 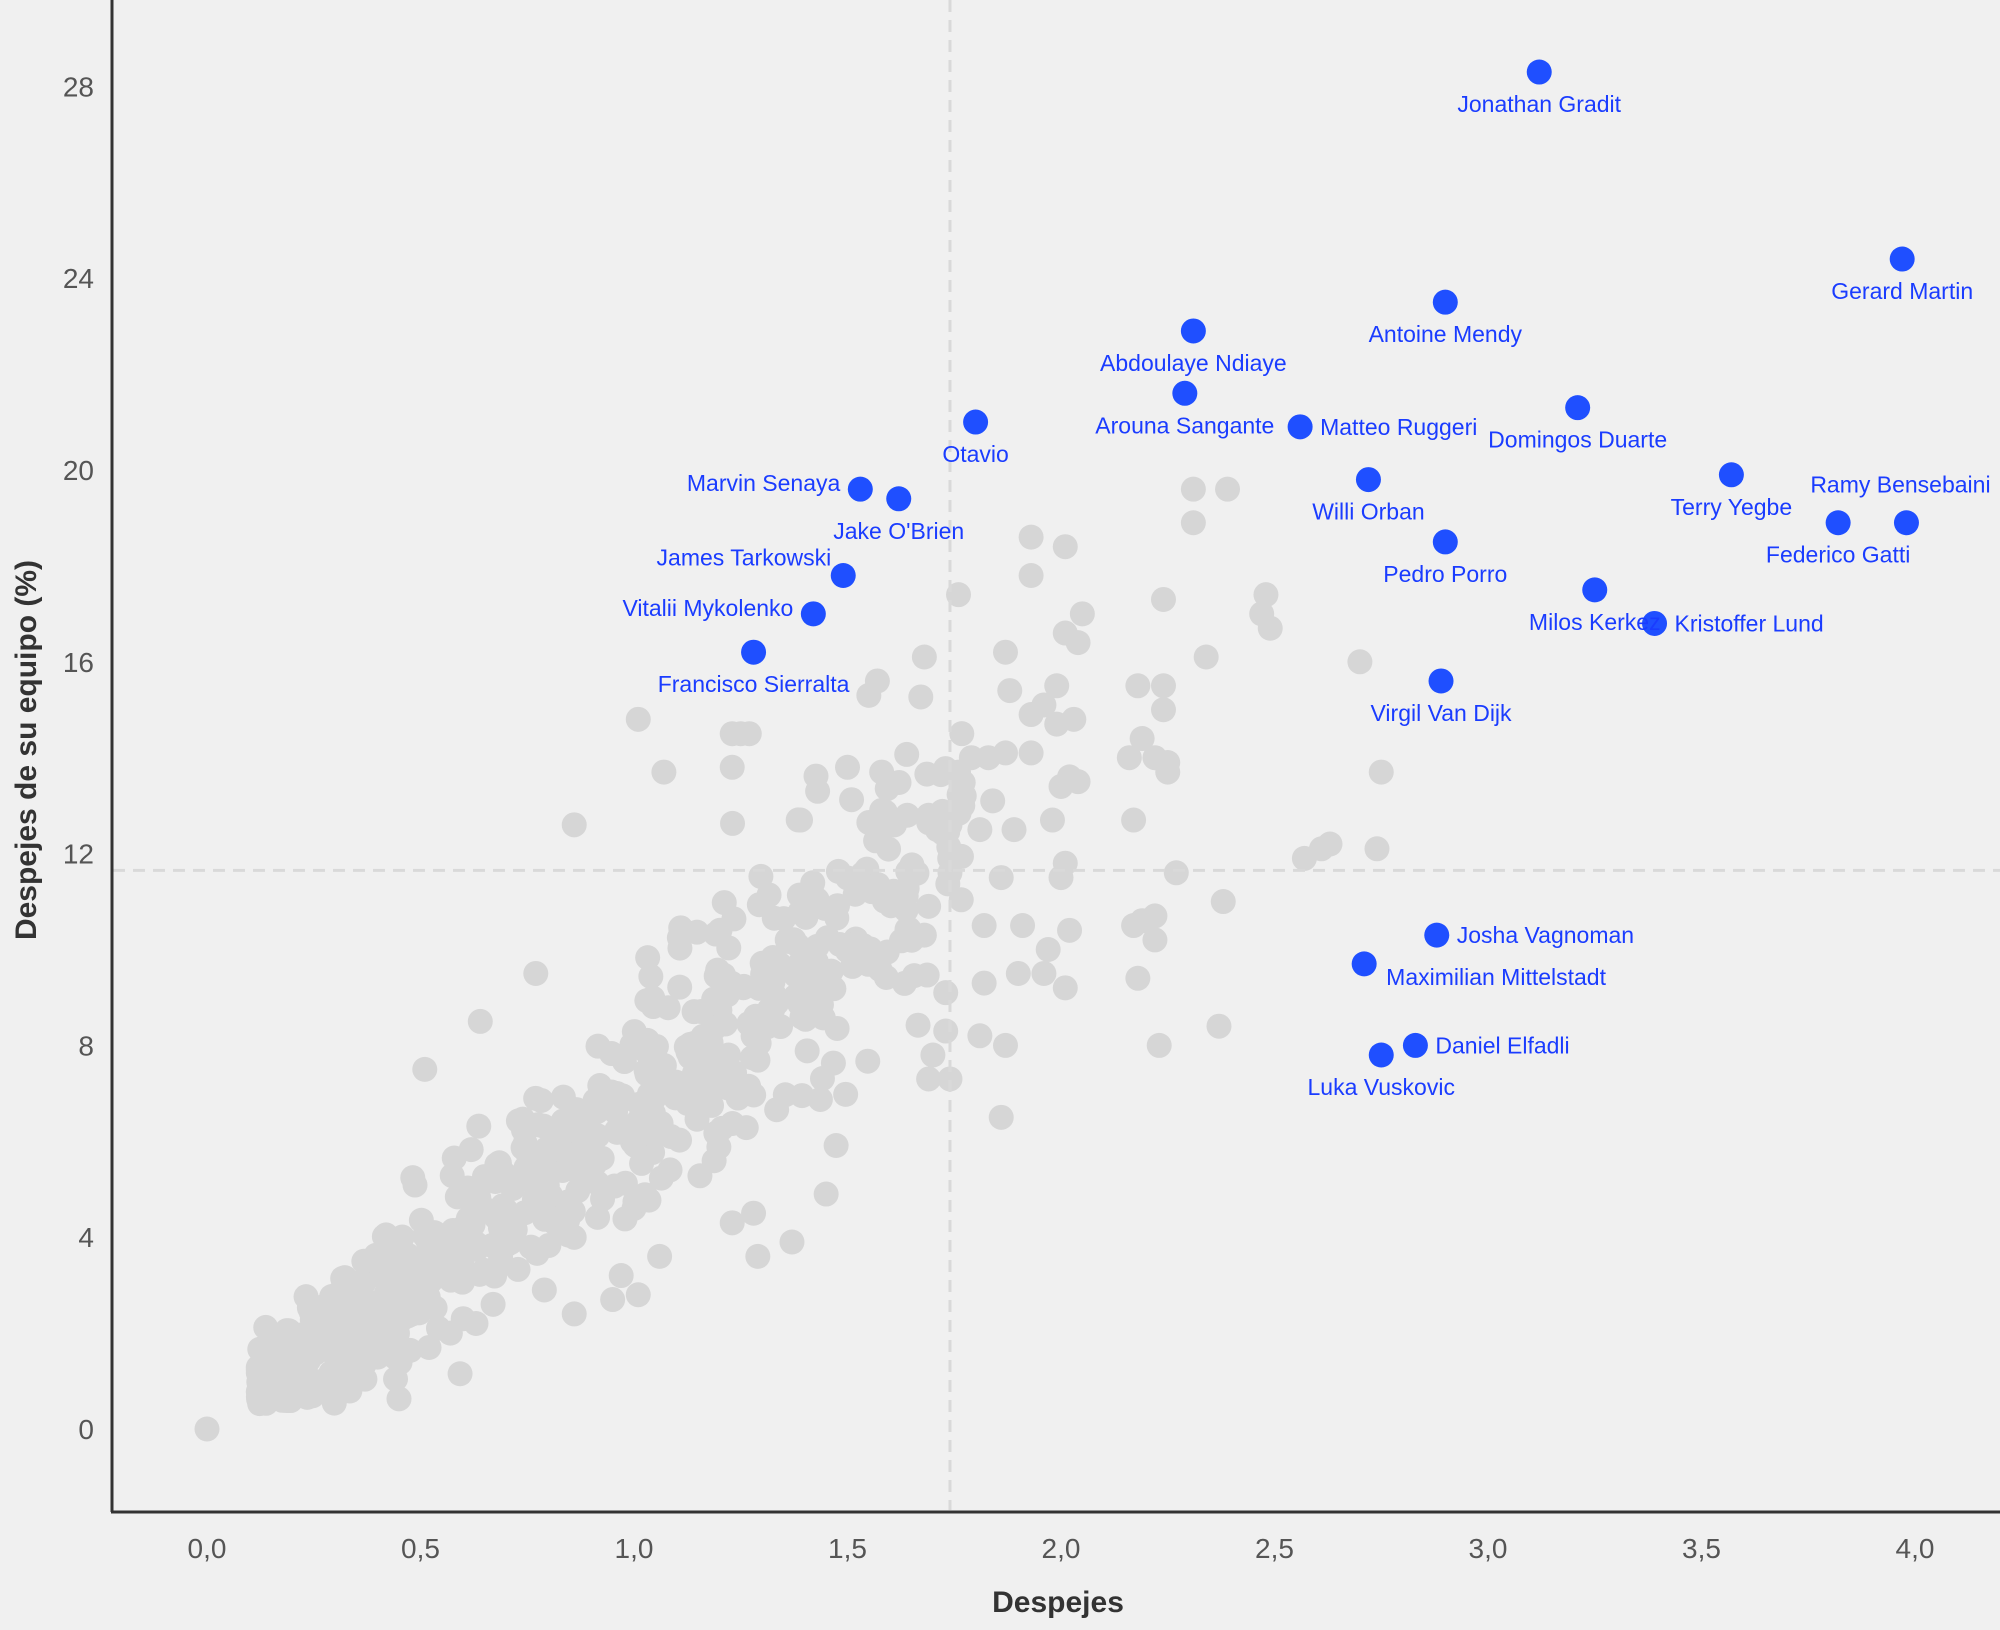 What do you see at coordinates (1595, 590) in the screenshot?
I see `highlight-point-milos-kerkez` at bounding box center [1595, 590].